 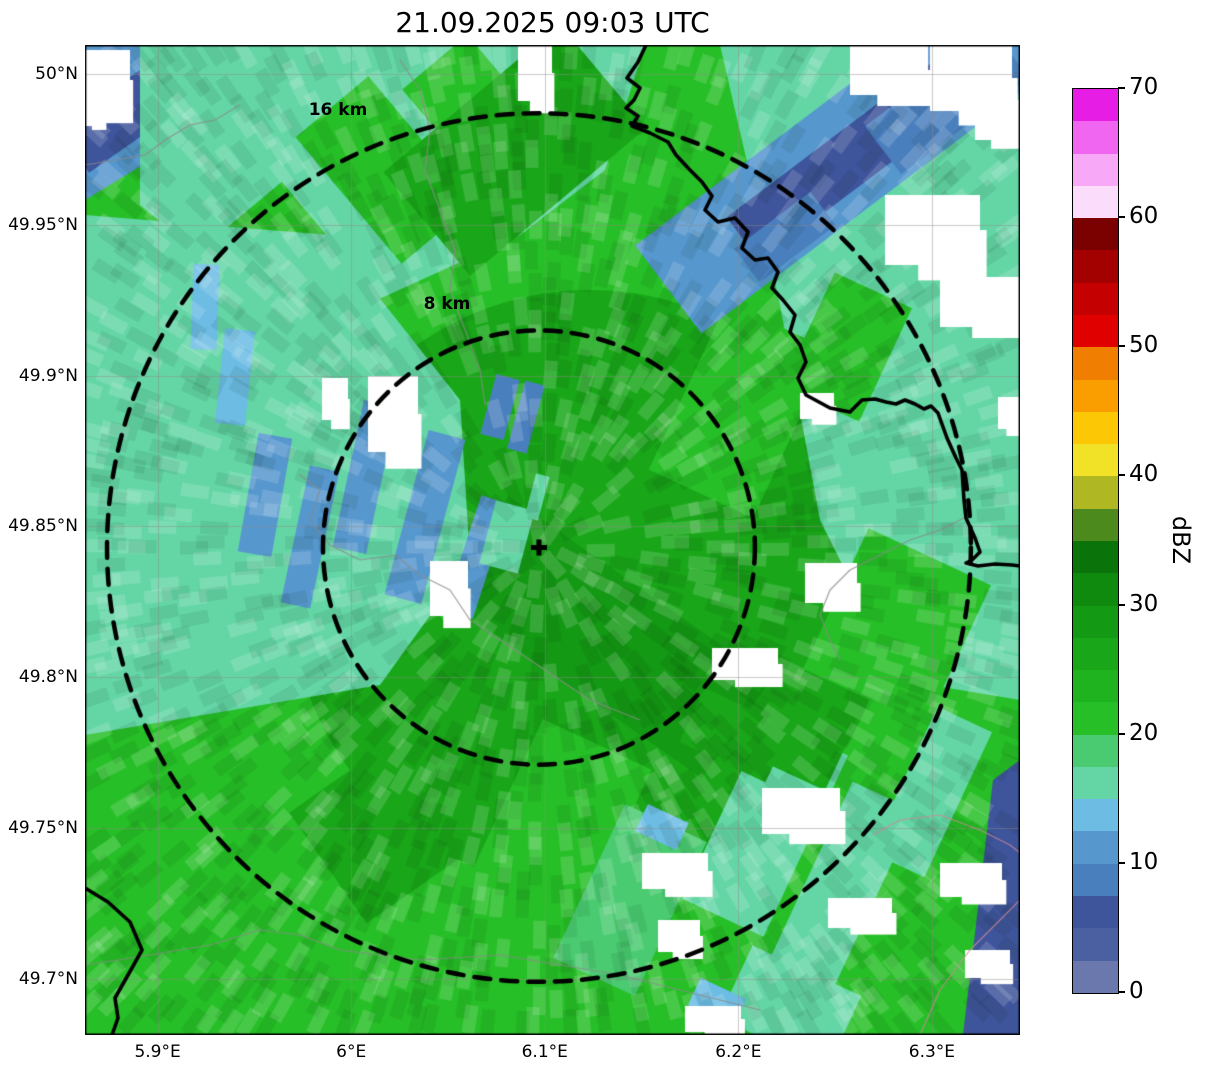 I want to click on colorbar-segment-40-42.5dBZ, so click(x=1095, y=460).